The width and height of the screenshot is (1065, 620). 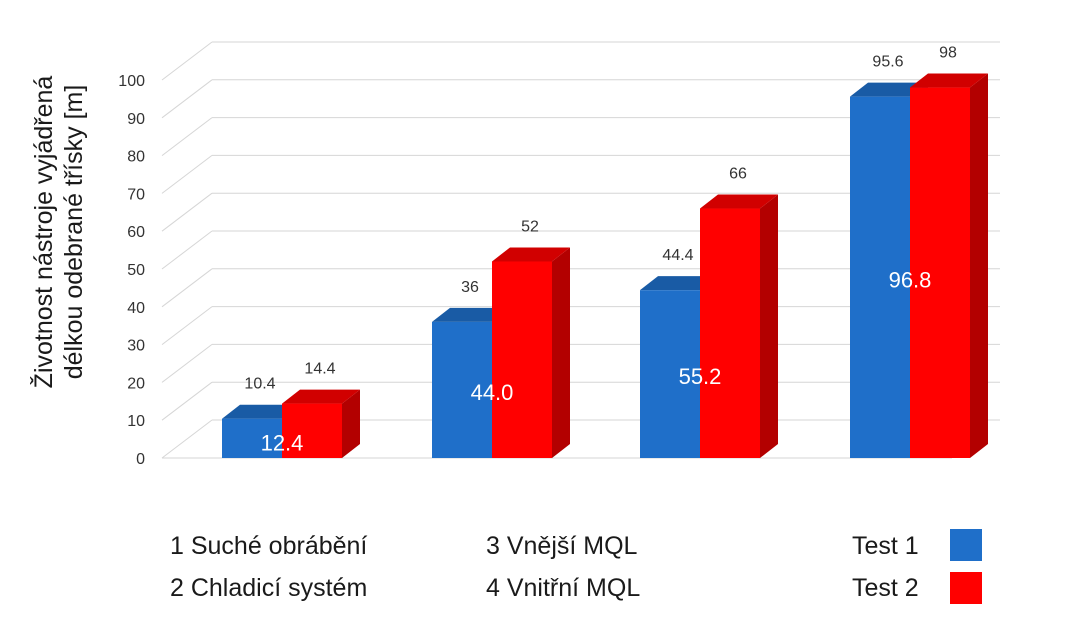 I want to click on legend-series-1-label: Test 1, so click(x=885, y=546).